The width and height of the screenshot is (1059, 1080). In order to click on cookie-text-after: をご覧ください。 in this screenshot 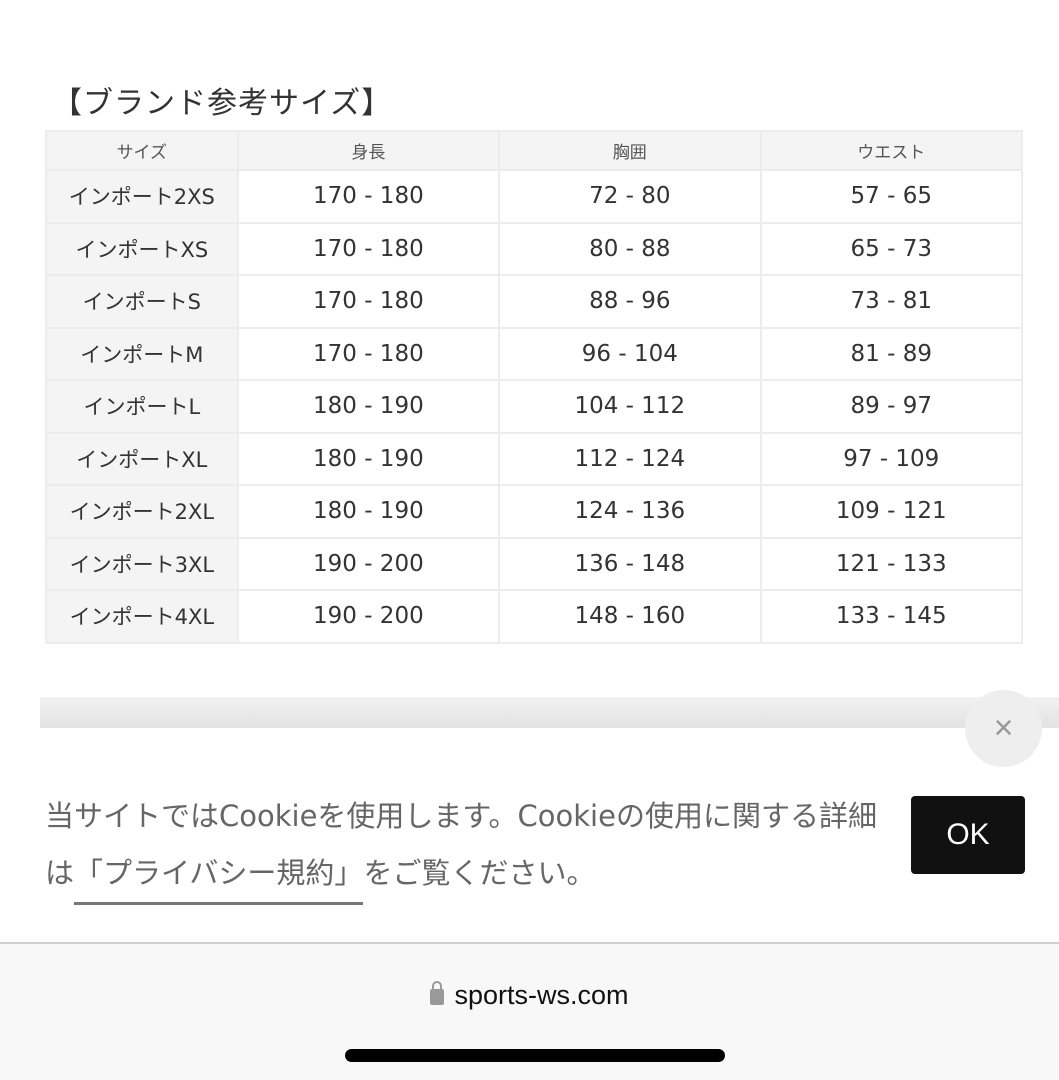, I will do `click(479, 873)`.